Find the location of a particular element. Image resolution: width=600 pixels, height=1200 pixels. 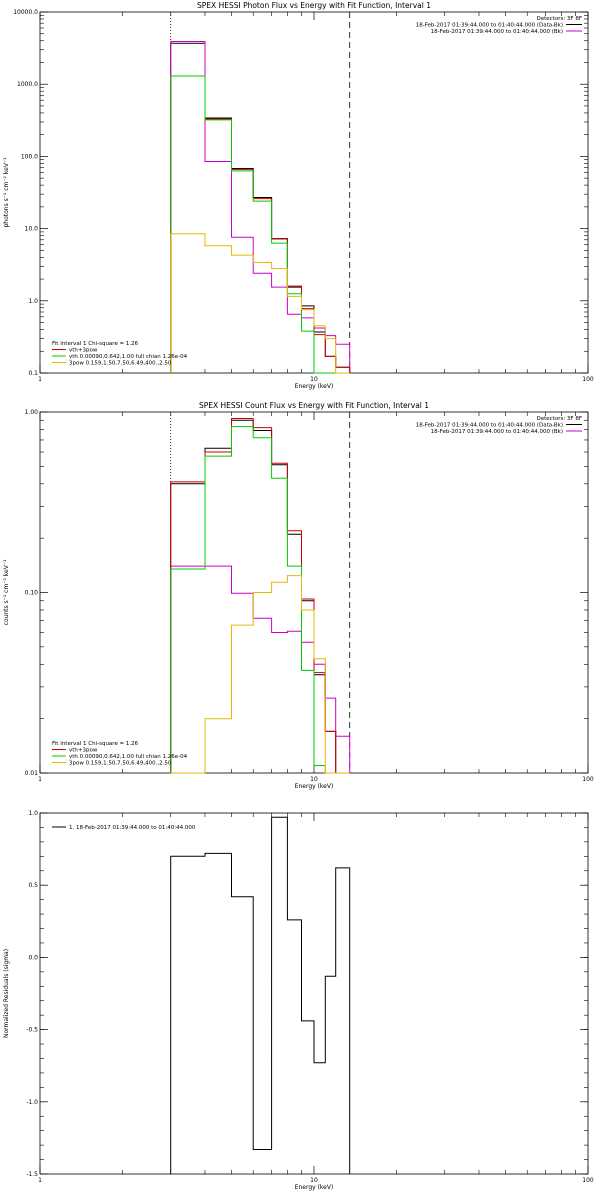

y-tick-label: 0.1 is located at coordinates (33, 373).